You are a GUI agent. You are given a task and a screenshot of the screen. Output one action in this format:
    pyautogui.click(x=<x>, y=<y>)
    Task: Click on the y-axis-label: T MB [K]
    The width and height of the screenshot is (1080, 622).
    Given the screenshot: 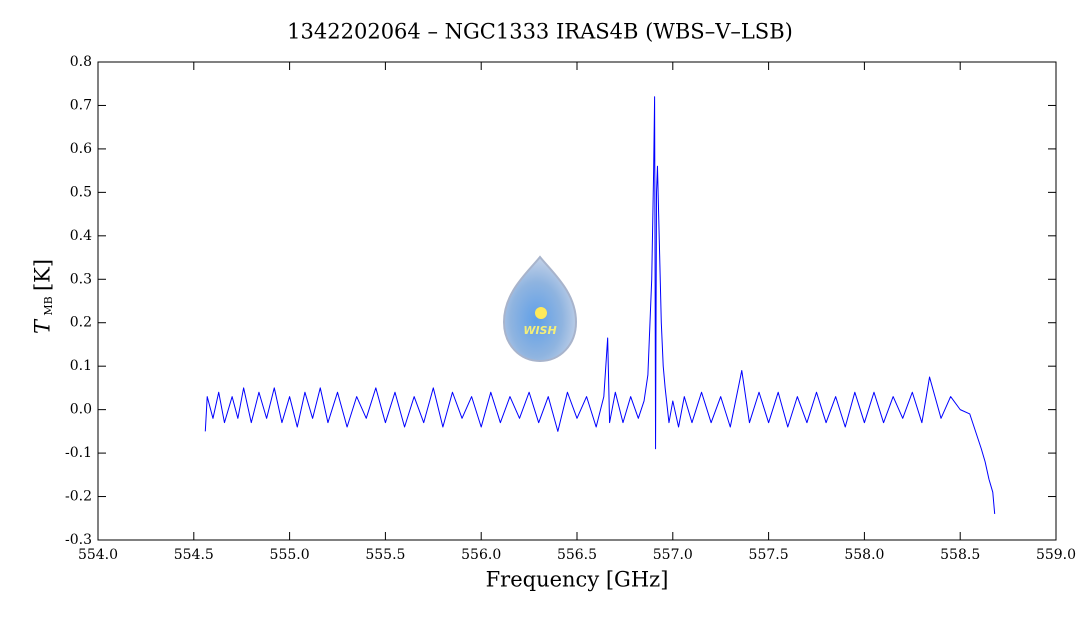 What is the action you would take?
    pyautogui.click(x=43, y=296)
    